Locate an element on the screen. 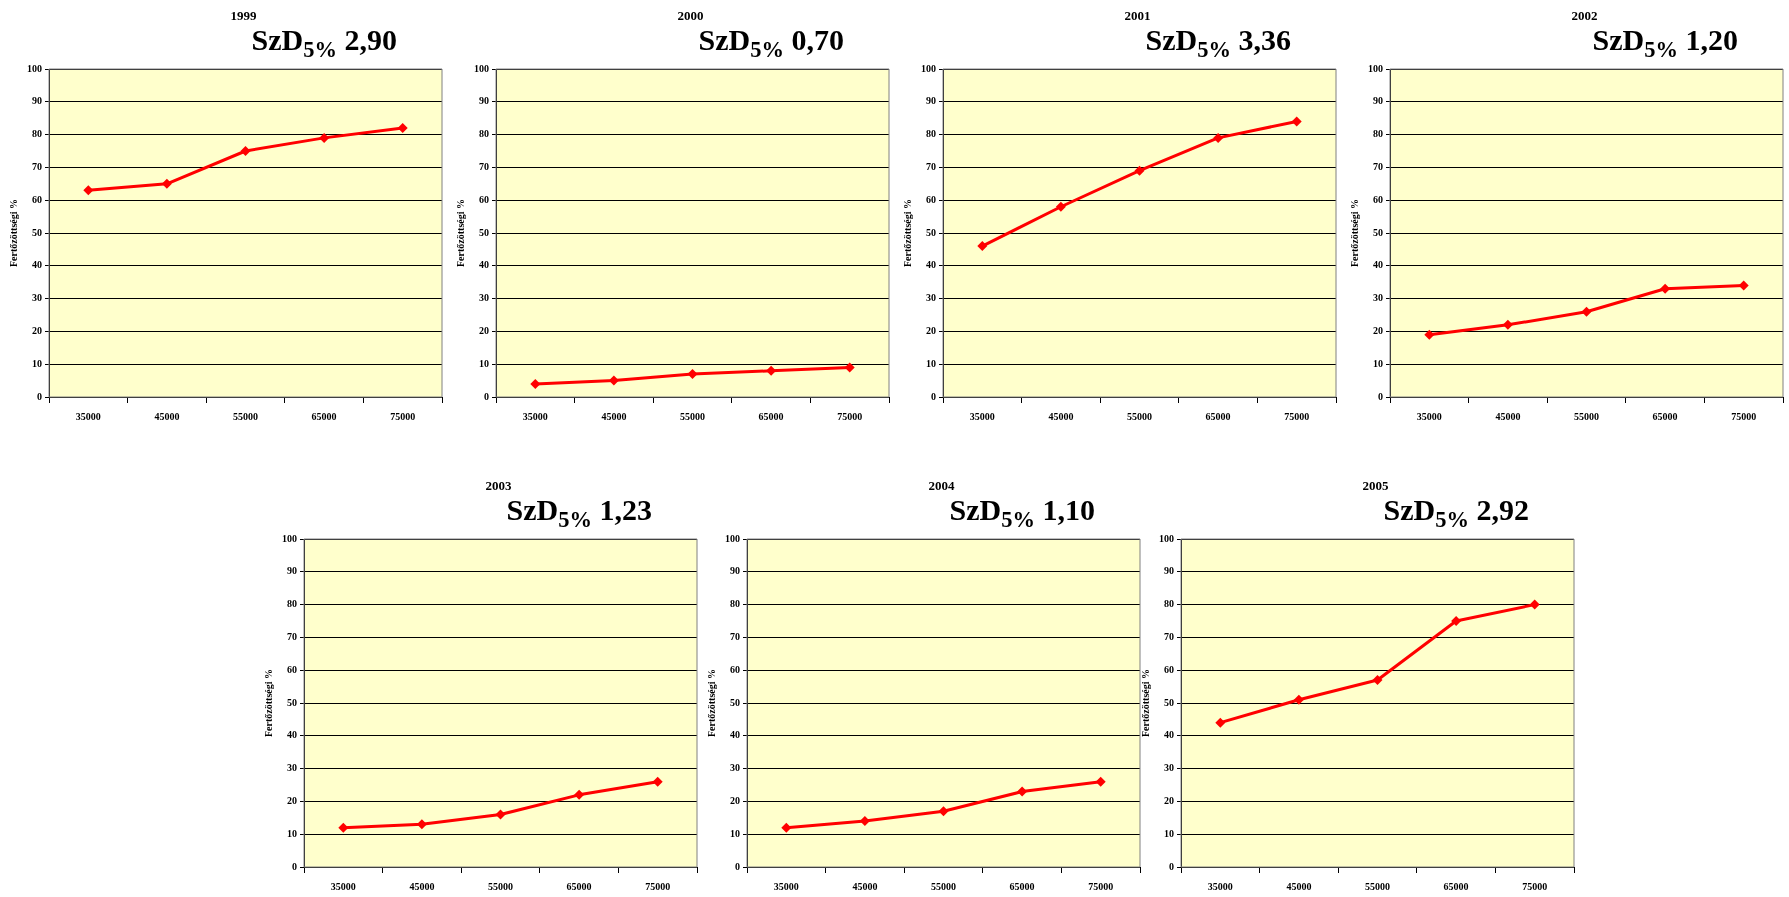 This screenshot has width=1789, height=897. chart-title: 1999 is located at coordinates (243, 16).